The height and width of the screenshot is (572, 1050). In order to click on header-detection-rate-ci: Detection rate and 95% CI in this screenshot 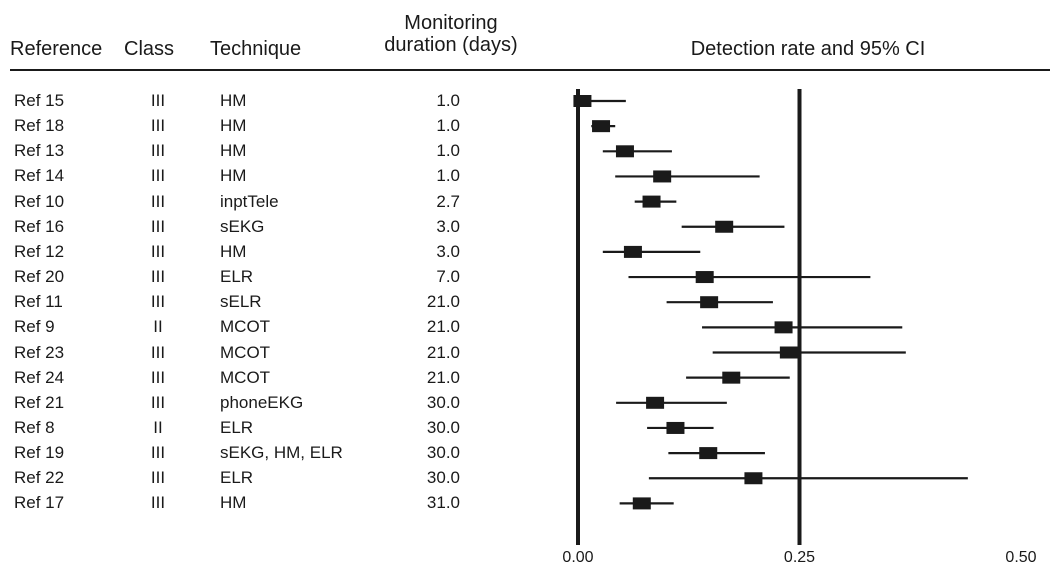, I will do `click(808, 49)`.